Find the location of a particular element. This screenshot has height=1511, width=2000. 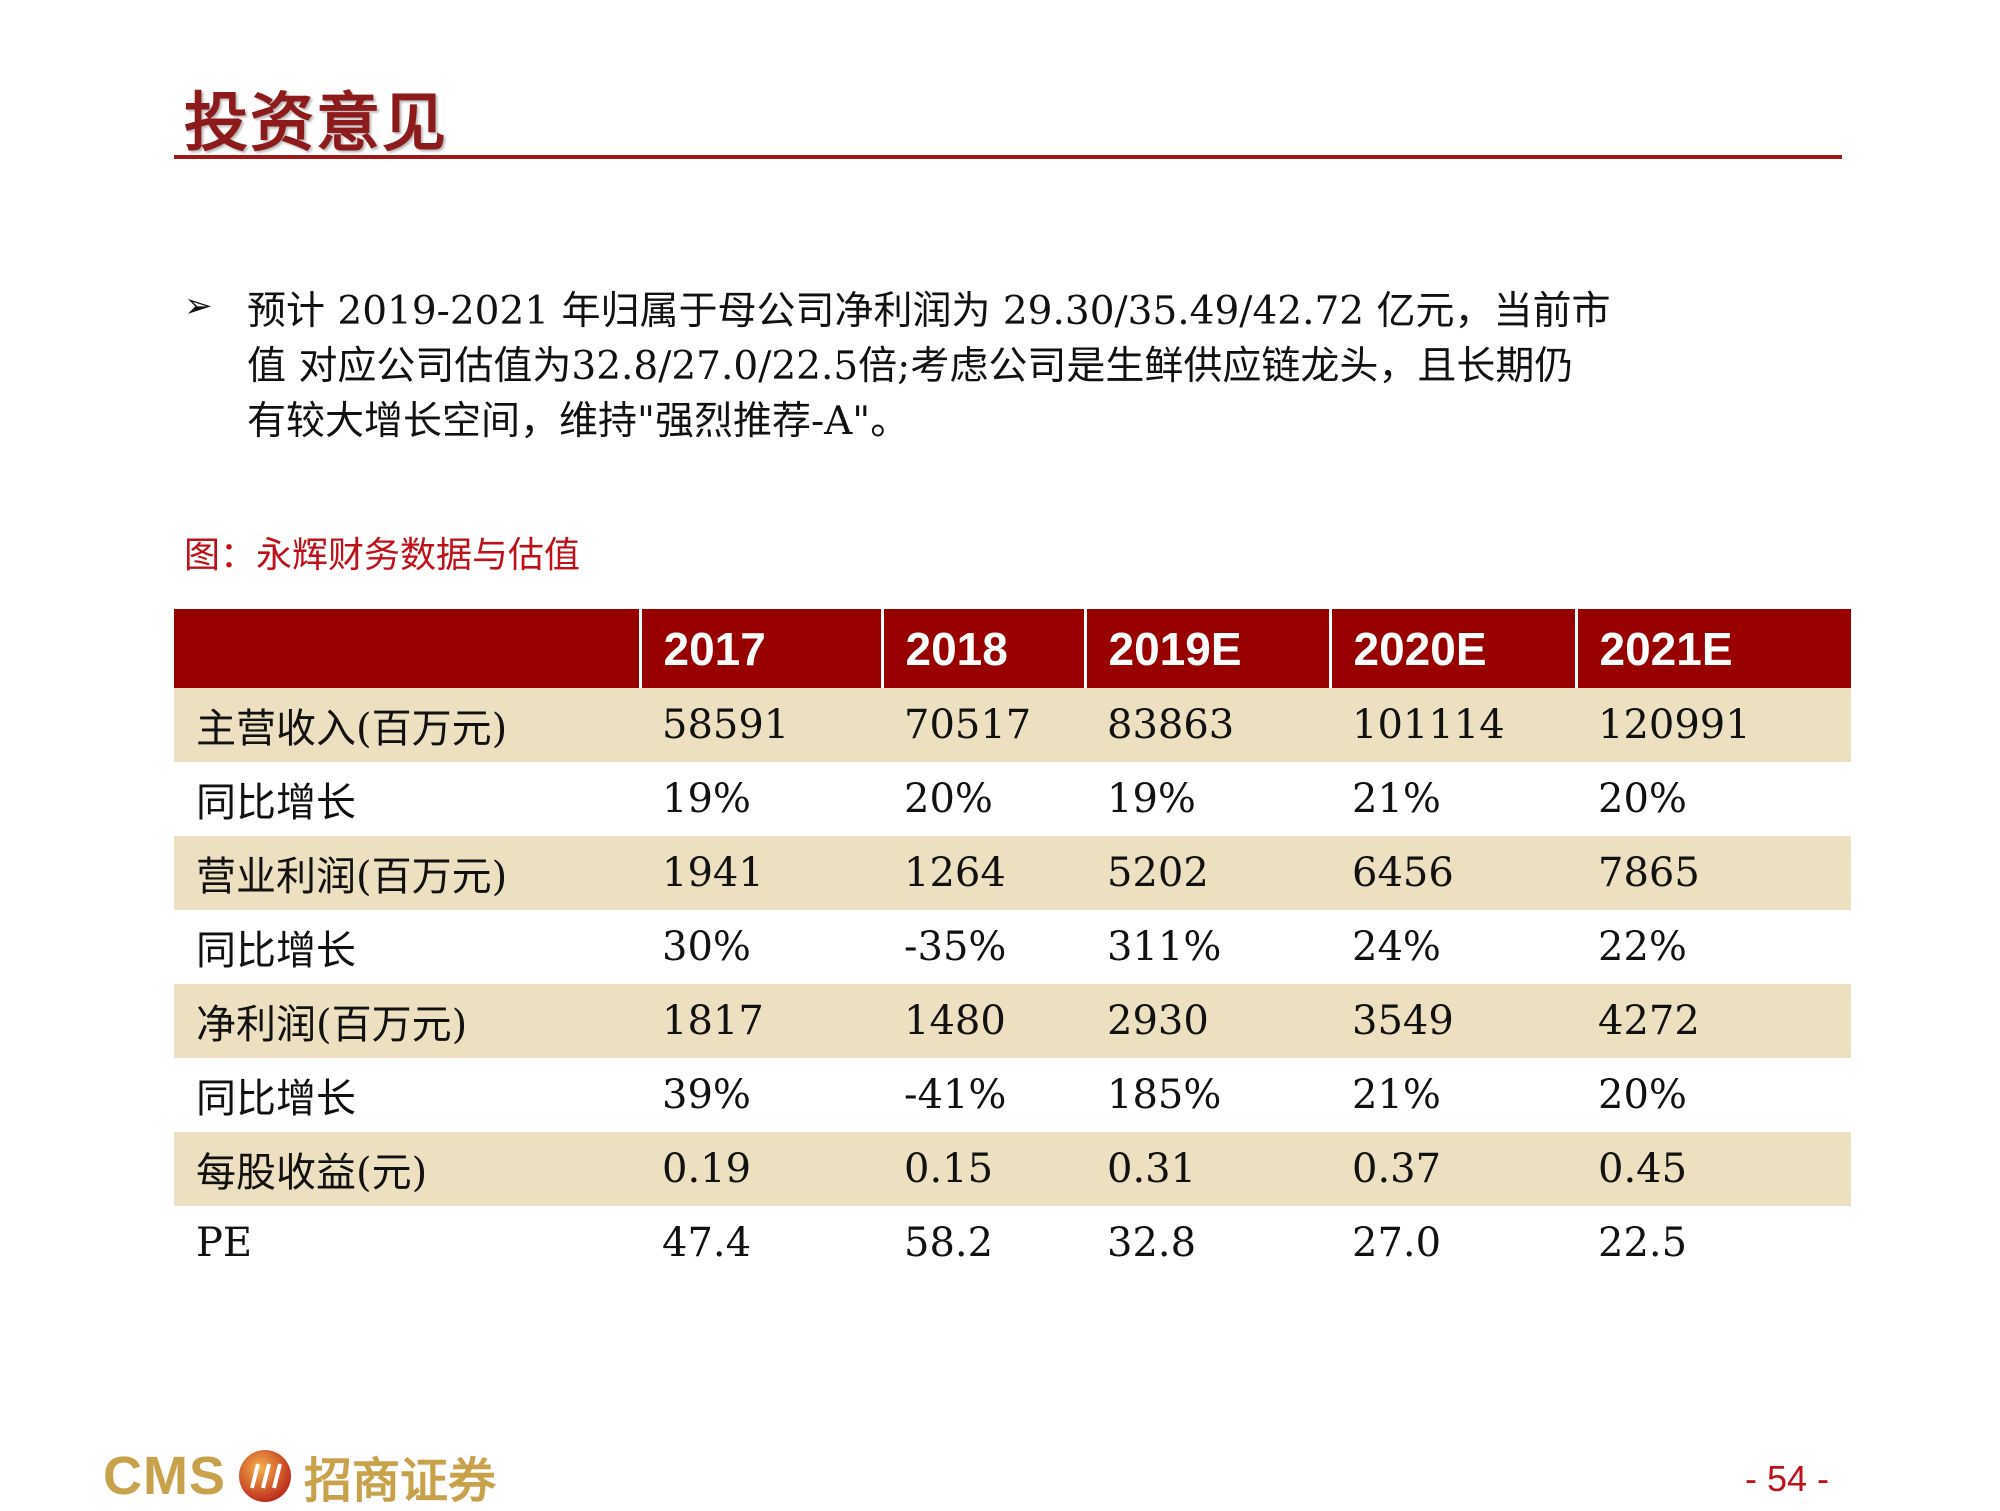

table-cell: 5202 is located at coordinates (1207, 873).